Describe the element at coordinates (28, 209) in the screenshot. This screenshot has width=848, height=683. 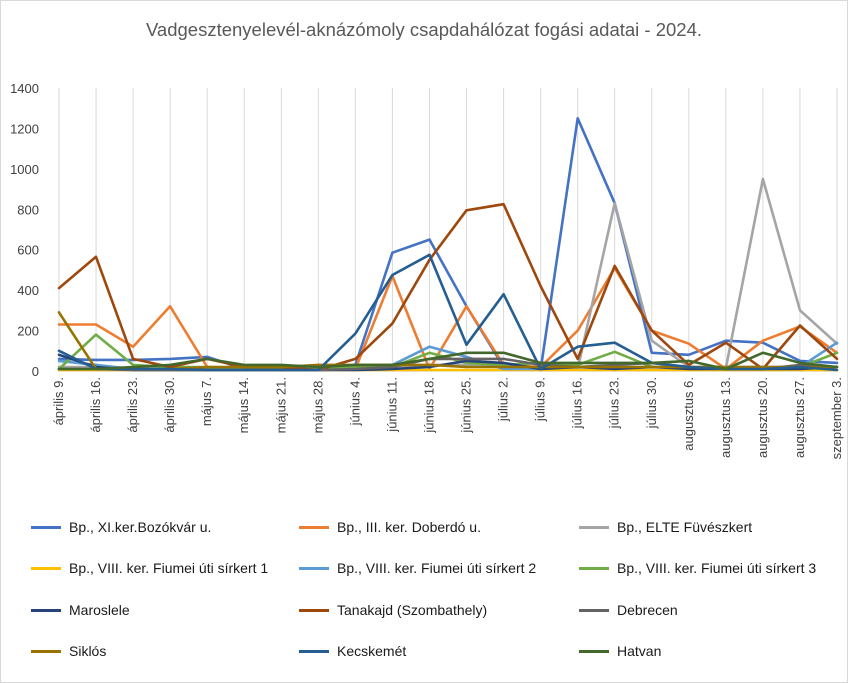
I see `y-tick-label: 800` at that location.